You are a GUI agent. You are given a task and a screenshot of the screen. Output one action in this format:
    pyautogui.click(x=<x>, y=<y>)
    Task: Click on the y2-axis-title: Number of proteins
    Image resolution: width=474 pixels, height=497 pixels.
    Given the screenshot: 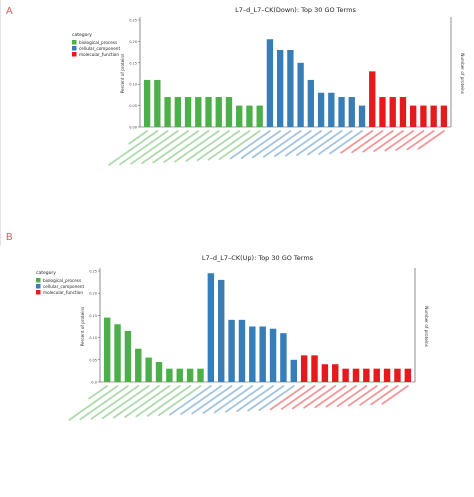 What is the action you would take?
    pyautogui.click(x=462, y=73)
    